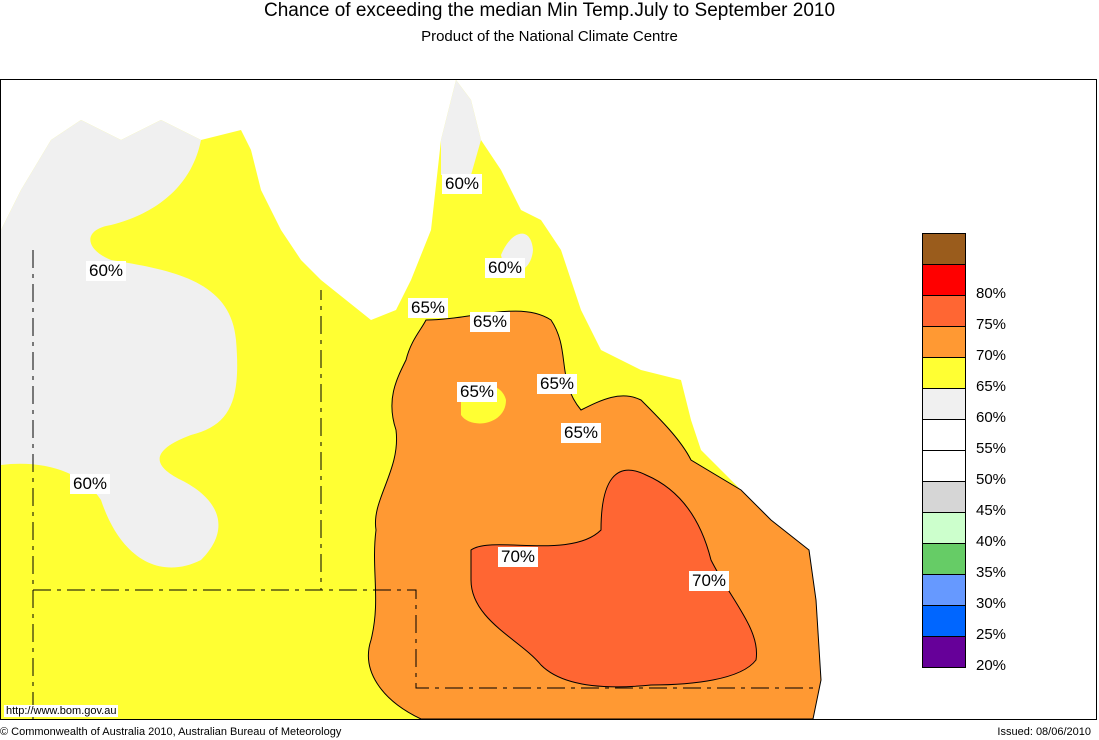  Describe the element at coordinates (991, 572) in the screenshot. I see `legend-label: 35%` at that location.